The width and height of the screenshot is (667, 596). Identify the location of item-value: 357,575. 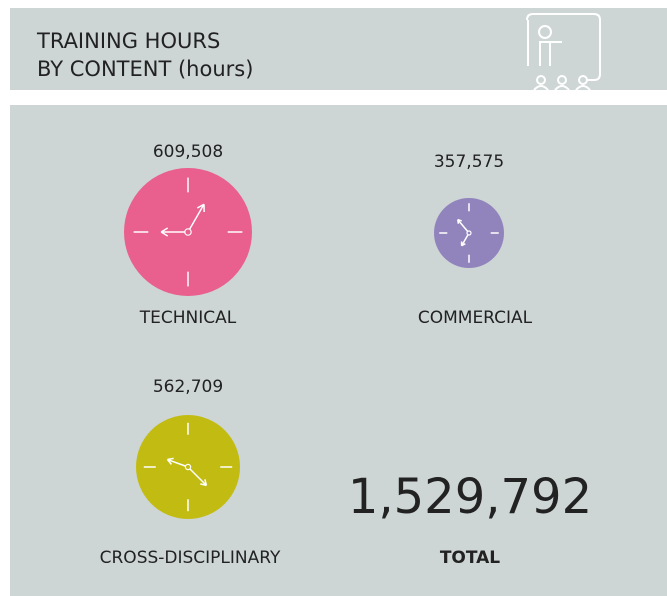
(469, 162).